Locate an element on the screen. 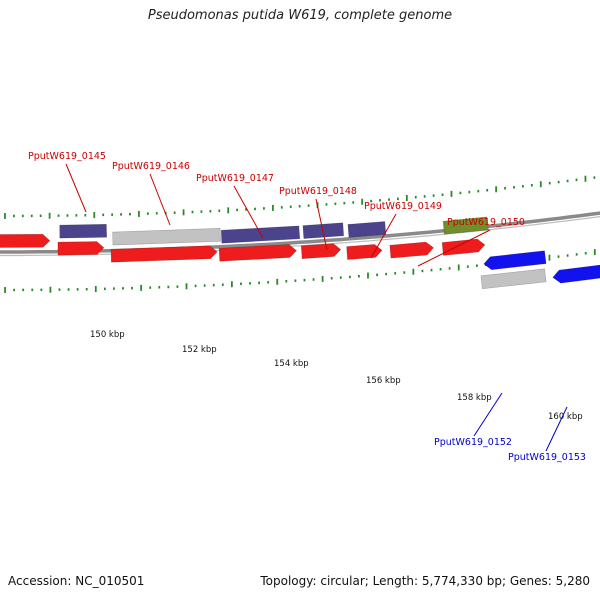 The image size is (600, 600). accession-label: Accession: NC_010501 is located at coordinates (76, 581).